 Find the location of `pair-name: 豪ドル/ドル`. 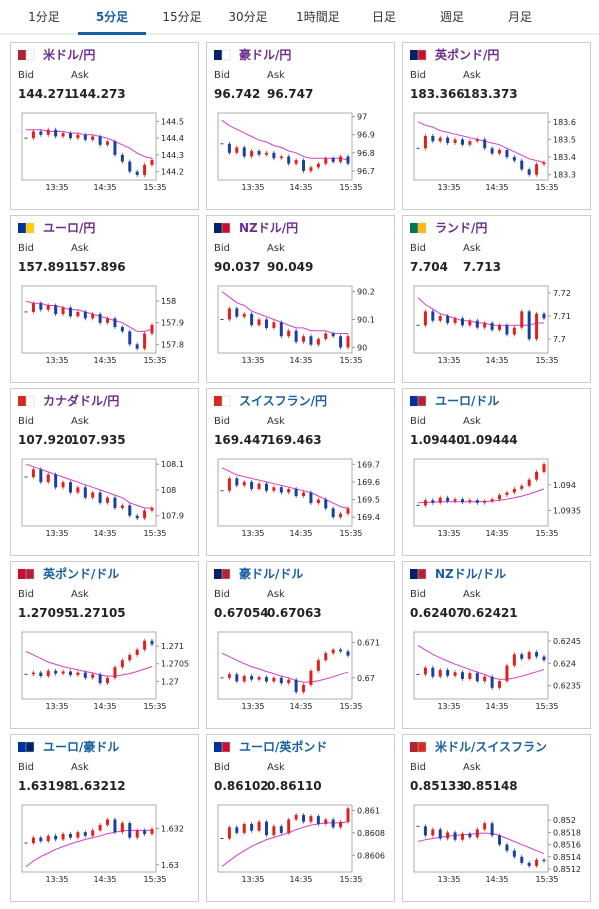

pair-name: 豪ドル/ドル is located at coordinates (271, 573).